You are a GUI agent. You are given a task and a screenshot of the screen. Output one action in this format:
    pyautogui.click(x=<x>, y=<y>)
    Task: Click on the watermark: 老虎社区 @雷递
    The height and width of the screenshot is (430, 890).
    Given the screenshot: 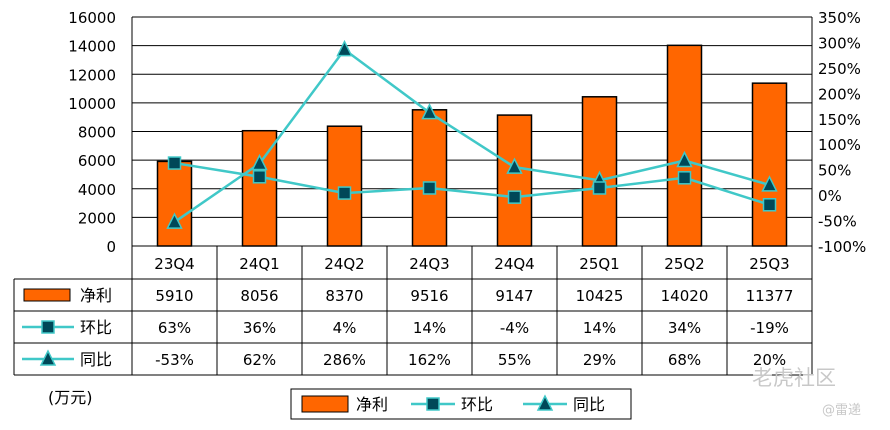 What is the action you would take?
    pyautogui.click(x=806, y=392)
    